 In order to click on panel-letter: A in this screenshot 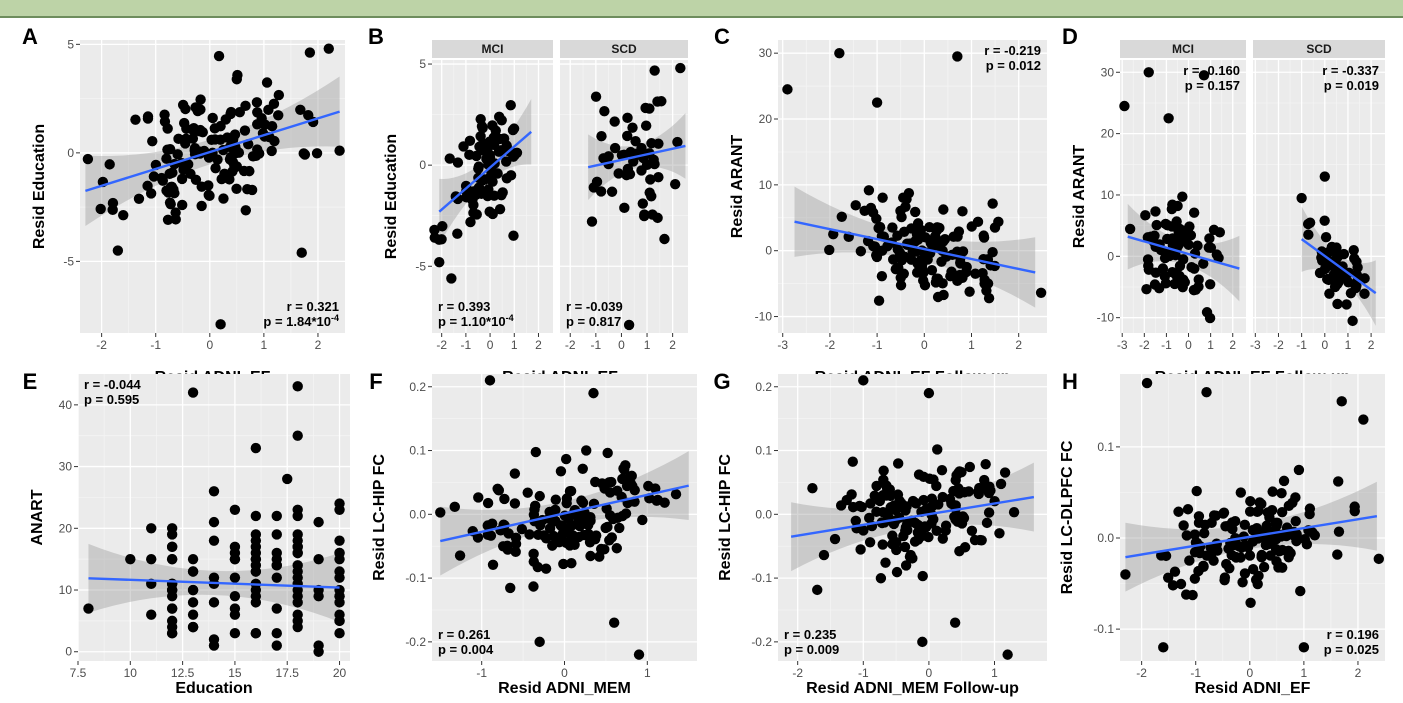, I will do `click(30, 36)`.